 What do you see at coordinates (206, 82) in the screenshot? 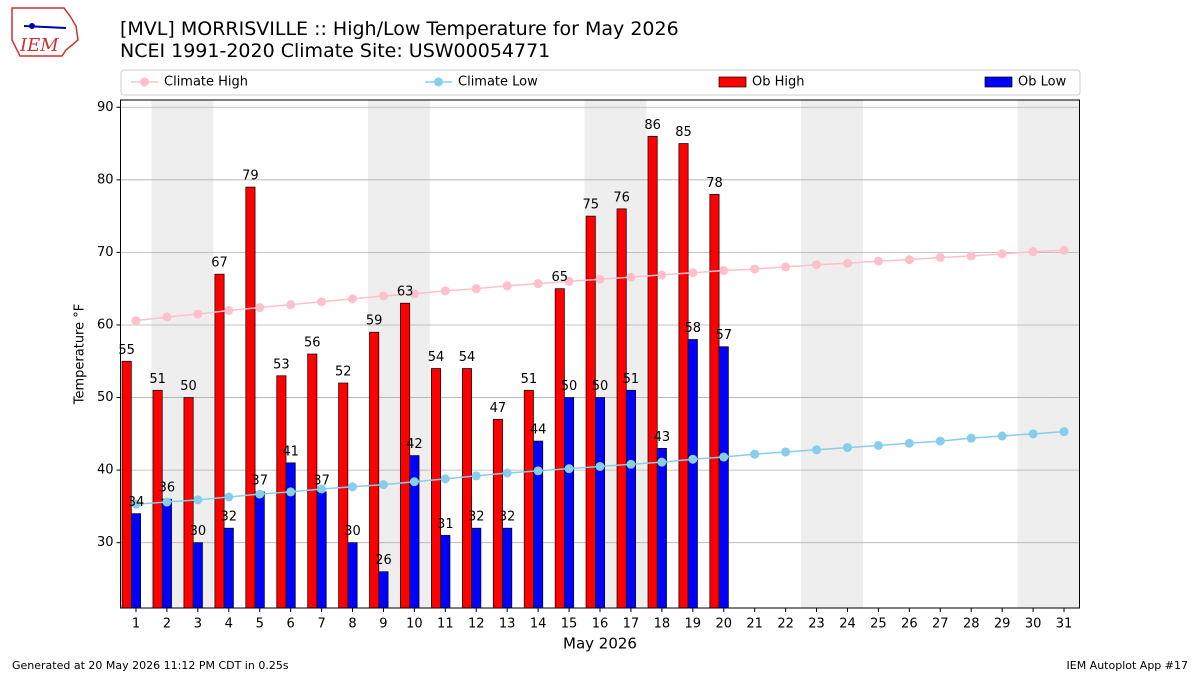
I see `legend-label: Climate High` at bounding box center [206, 82].